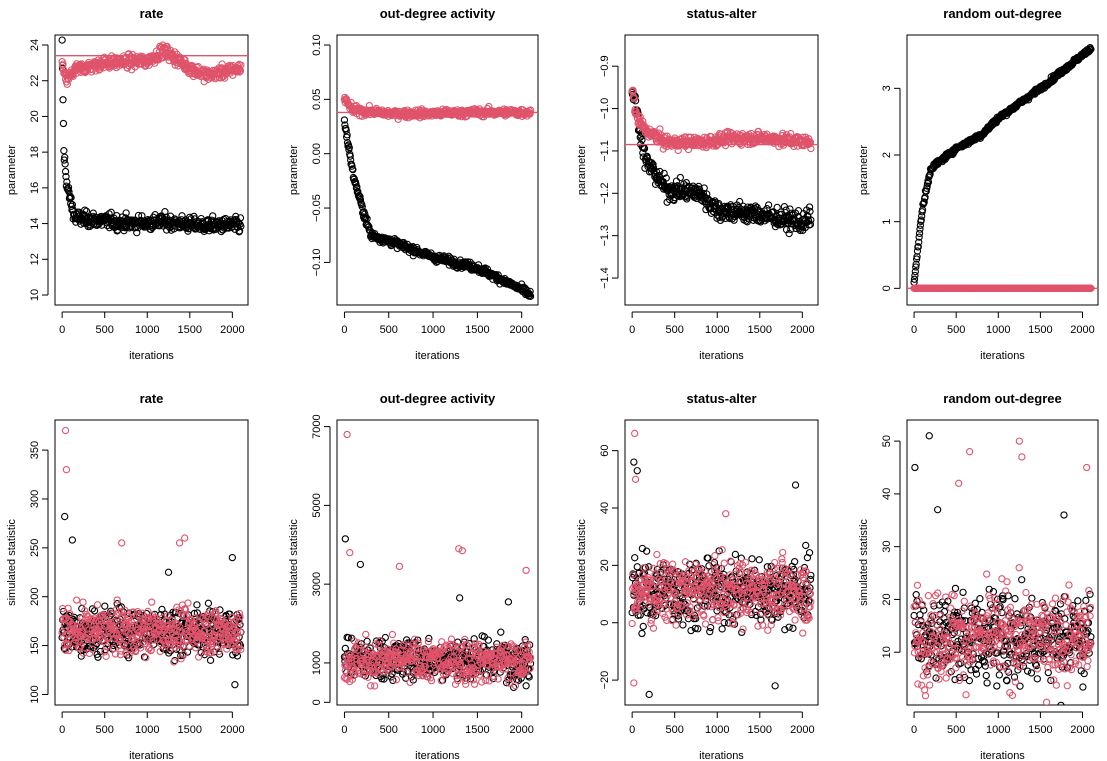 Image resolution: width=1107 pixels, height=761 pixels. Describe the element at coordinates (35, 645) in the screenshot. I see `y-tick-label: 150` at that location.